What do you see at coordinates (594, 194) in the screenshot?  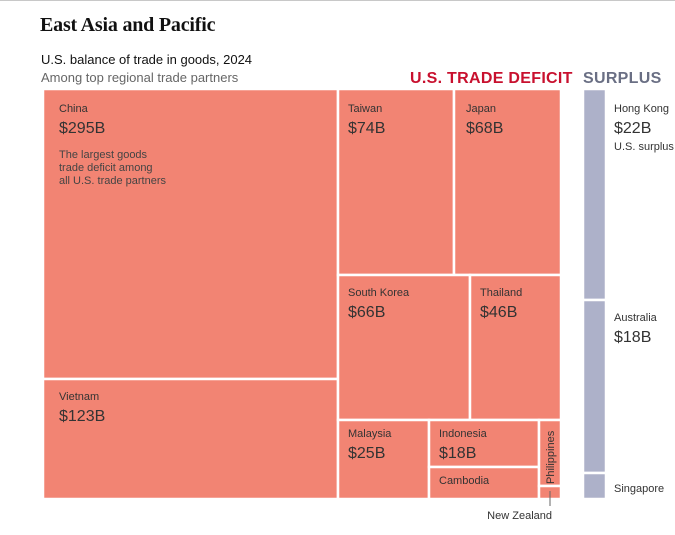 I see `tile-hong-kong` at bounding box center [594, 194].